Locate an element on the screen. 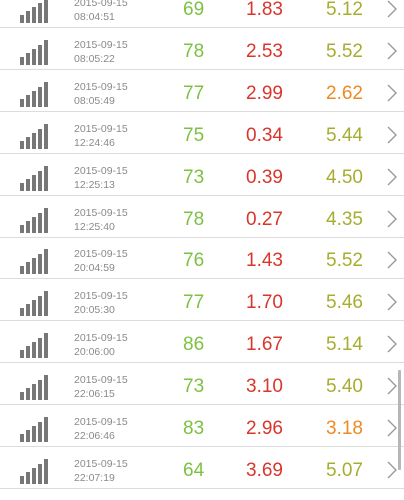  list-item: 2015-09-15 12:24:46 75 0.34 5.44 is located at coordinates (202, 133).